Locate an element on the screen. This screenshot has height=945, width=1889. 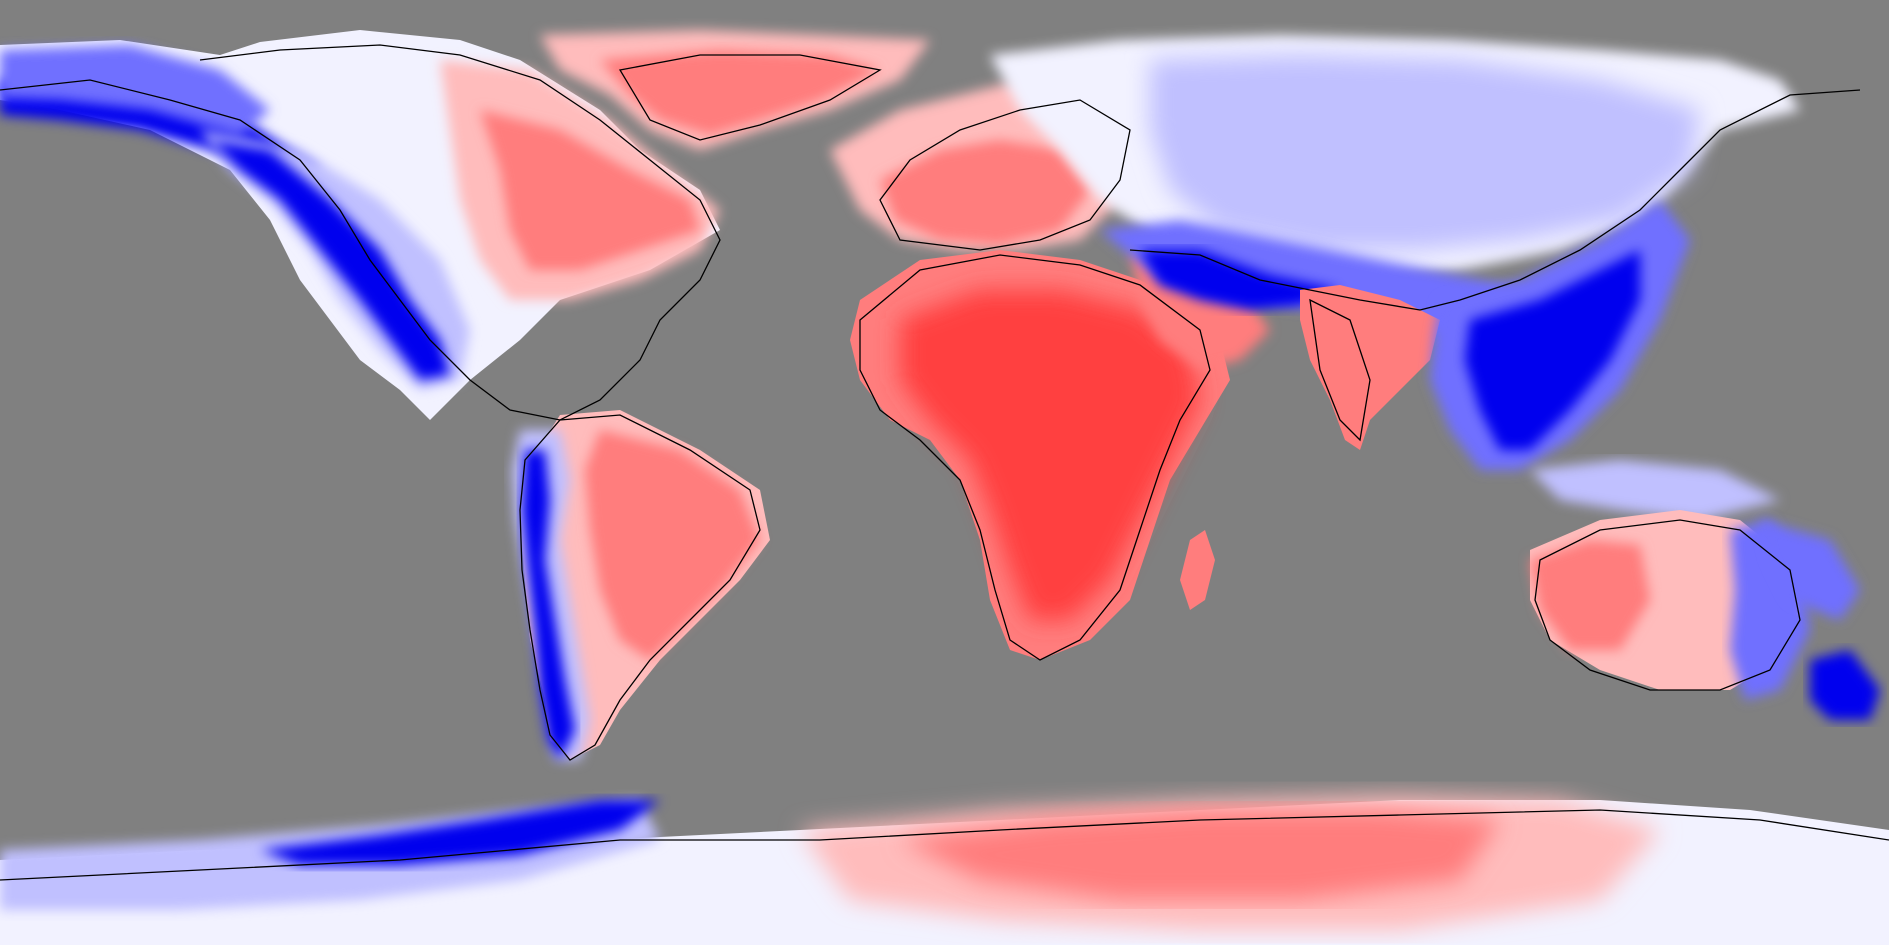
region-central-asia is located at coordinates (1240, 280).